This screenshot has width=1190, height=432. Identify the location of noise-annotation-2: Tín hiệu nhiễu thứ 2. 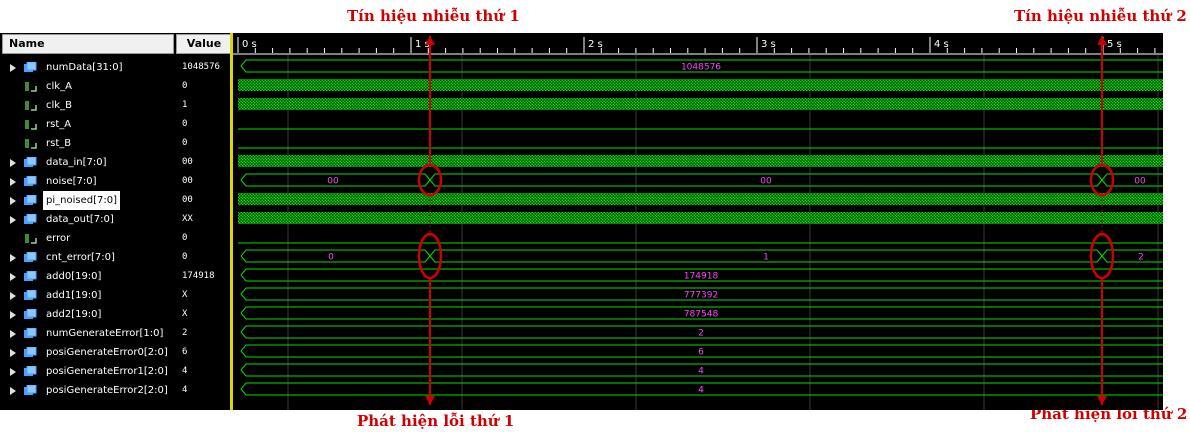
(1100, 16).